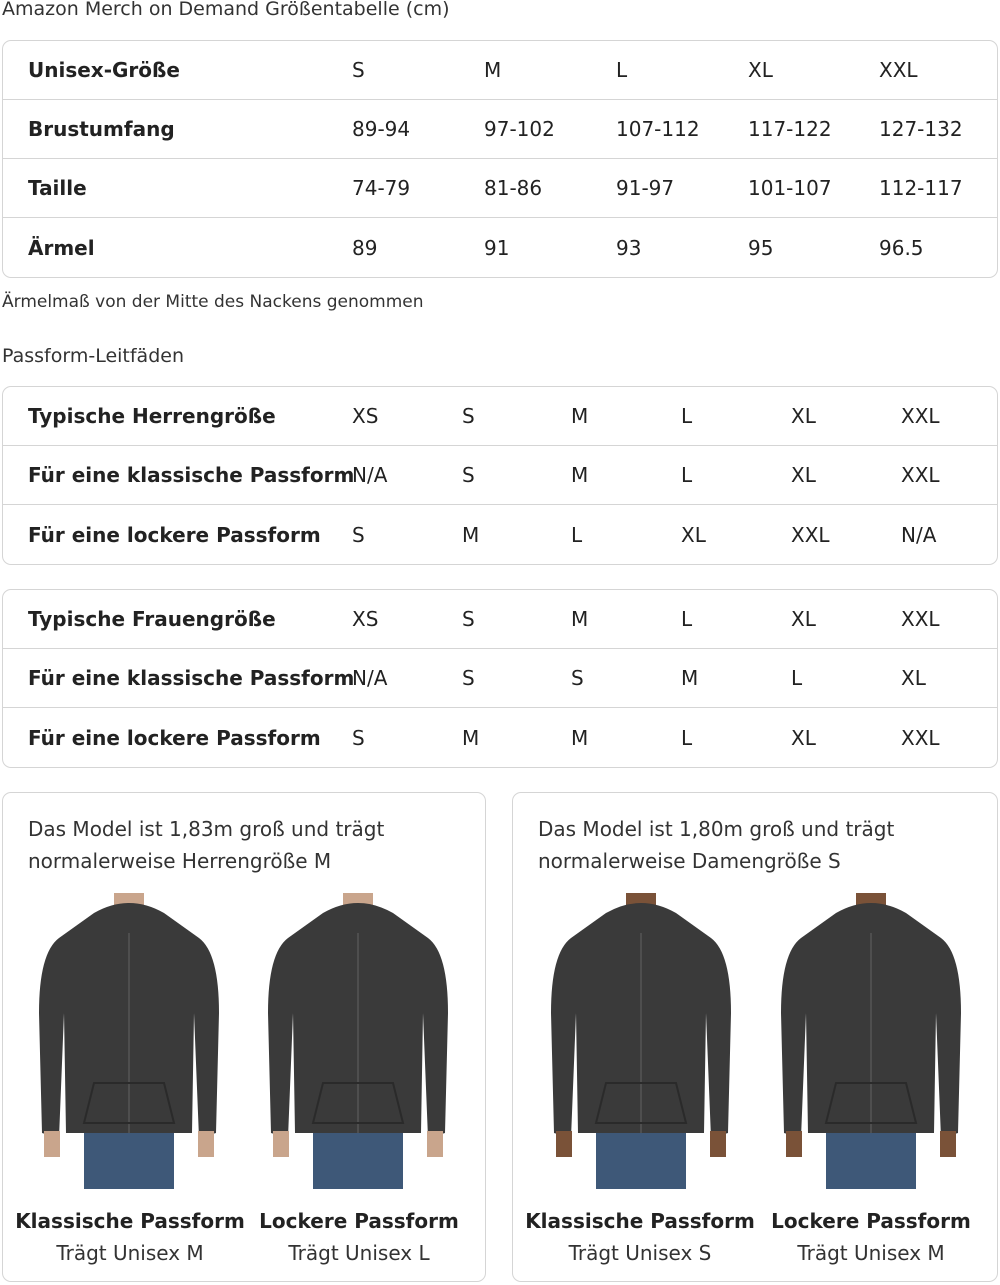 Image resolution: width=1000 pixels, height=1285 pixels. What do you see at coordinates (761, 247) in the screenshot?
I see `table-cell: 95` at bounding box center [761, 247].